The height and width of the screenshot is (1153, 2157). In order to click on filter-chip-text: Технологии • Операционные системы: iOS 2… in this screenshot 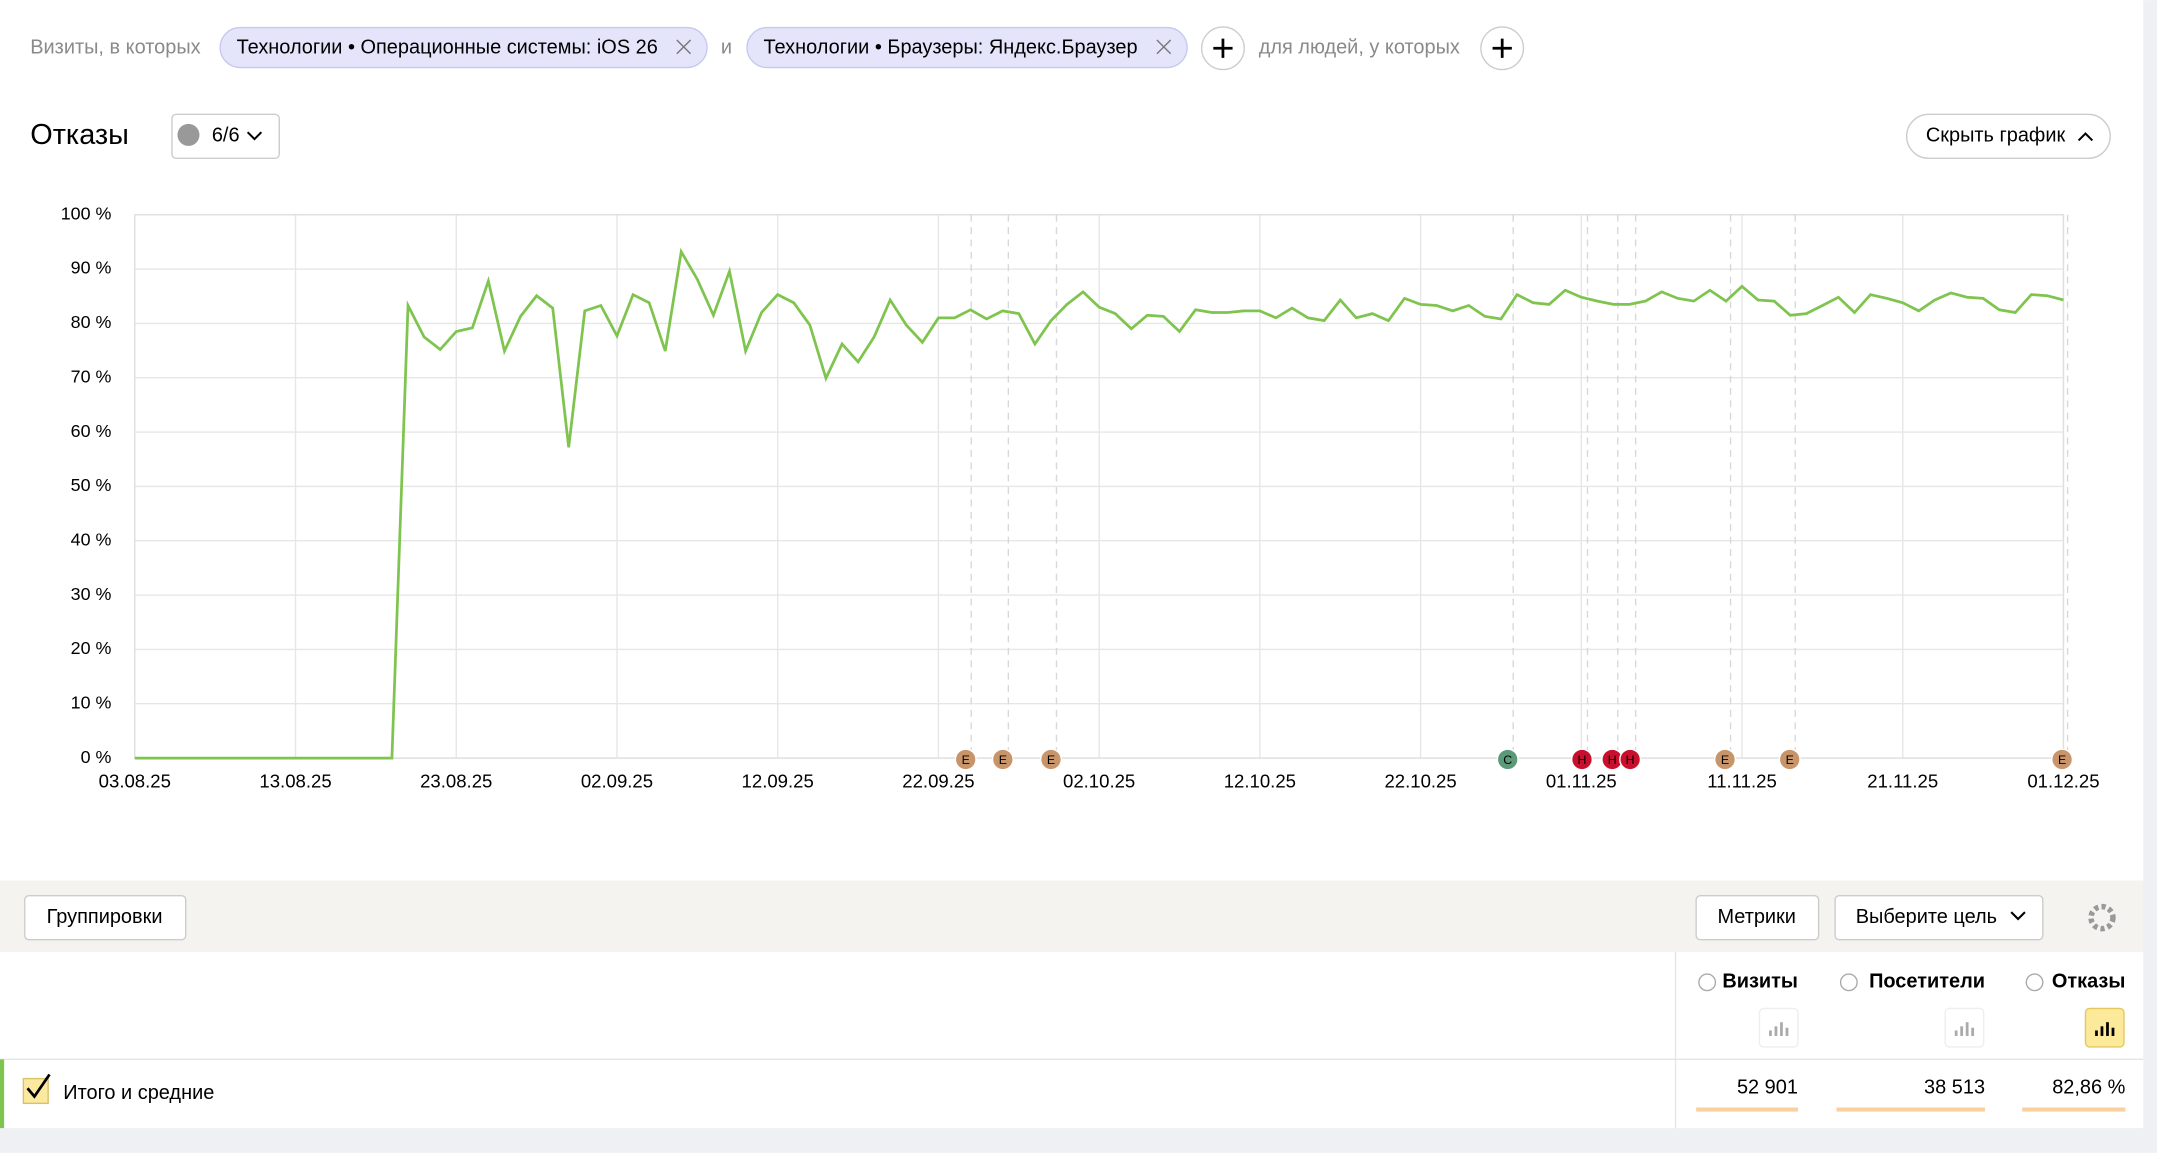, I will do `click(447, 48)`.